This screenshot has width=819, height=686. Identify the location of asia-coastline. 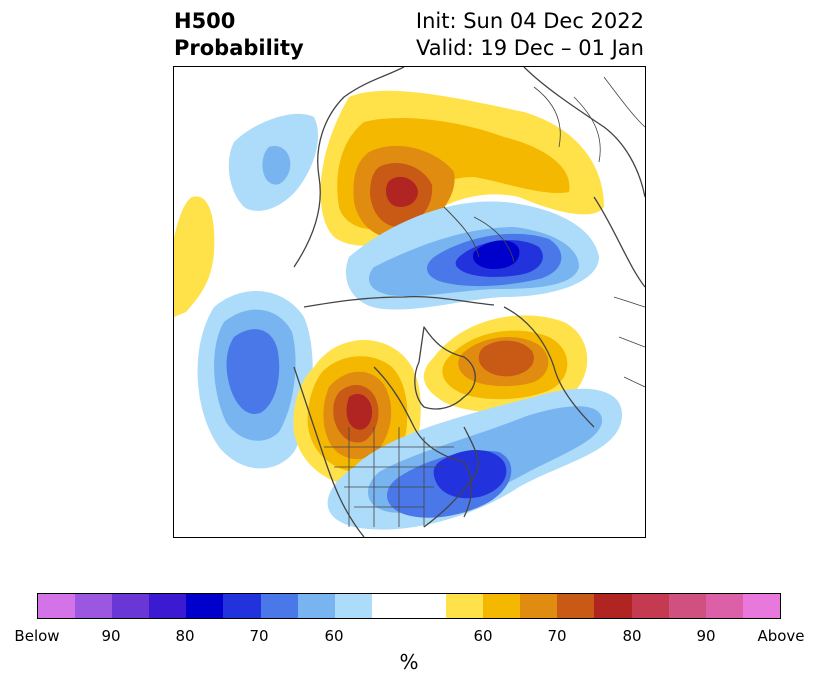
(349, 167).